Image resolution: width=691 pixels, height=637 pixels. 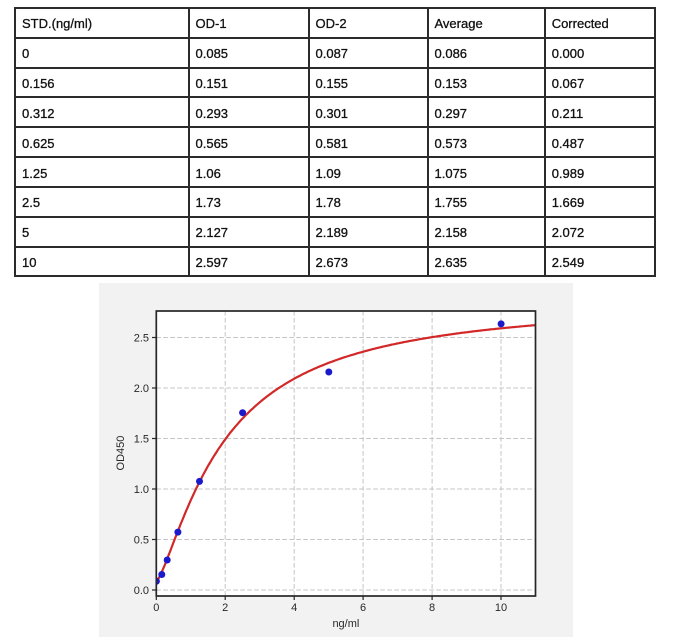 I want to click on svg-text: 0.0, so click(x=141, y=591).